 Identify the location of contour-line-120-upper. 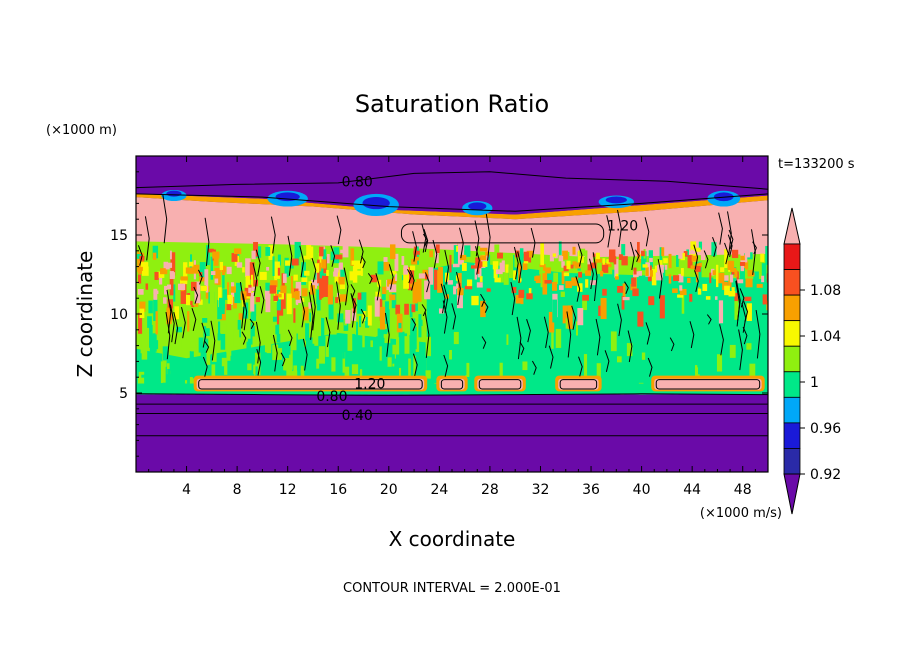
(502, 233).